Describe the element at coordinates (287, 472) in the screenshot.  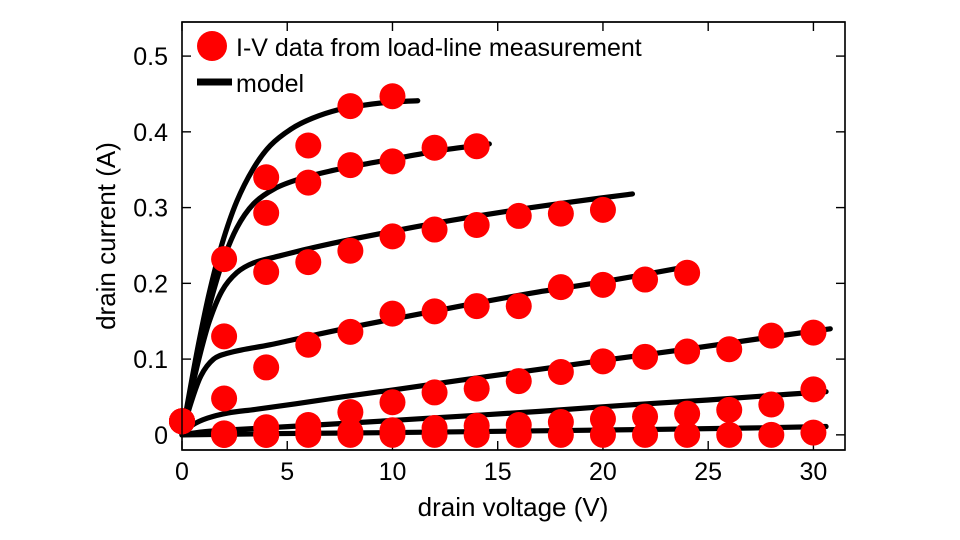
I see `x-tick-label: 5` at that location.